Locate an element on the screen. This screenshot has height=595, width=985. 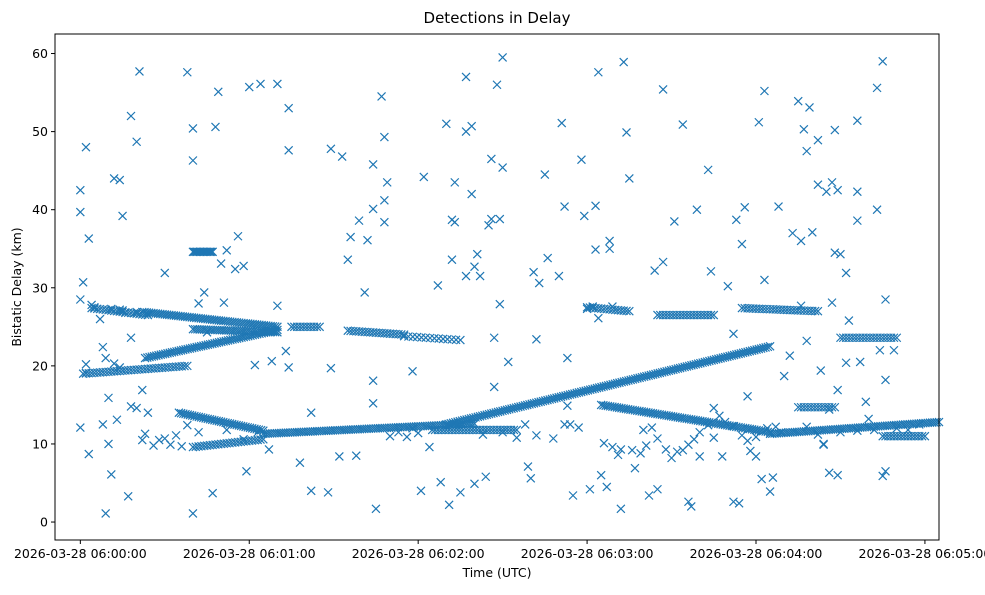
x-tick-label-3: 2026-03-28 06:03:00 is located at coordinates (587, 553).